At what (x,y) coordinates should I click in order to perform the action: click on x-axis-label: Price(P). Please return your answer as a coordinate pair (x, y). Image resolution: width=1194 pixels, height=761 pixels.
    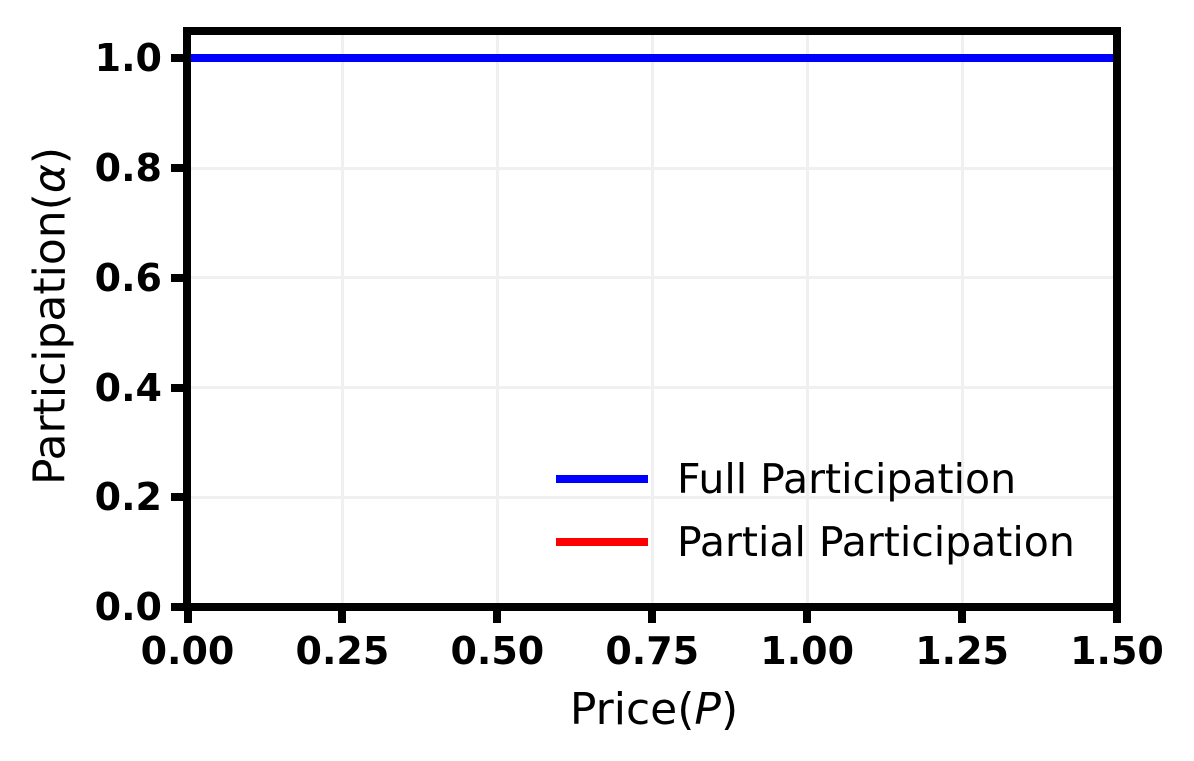
    Looking at the image, I should click on (654, 709).